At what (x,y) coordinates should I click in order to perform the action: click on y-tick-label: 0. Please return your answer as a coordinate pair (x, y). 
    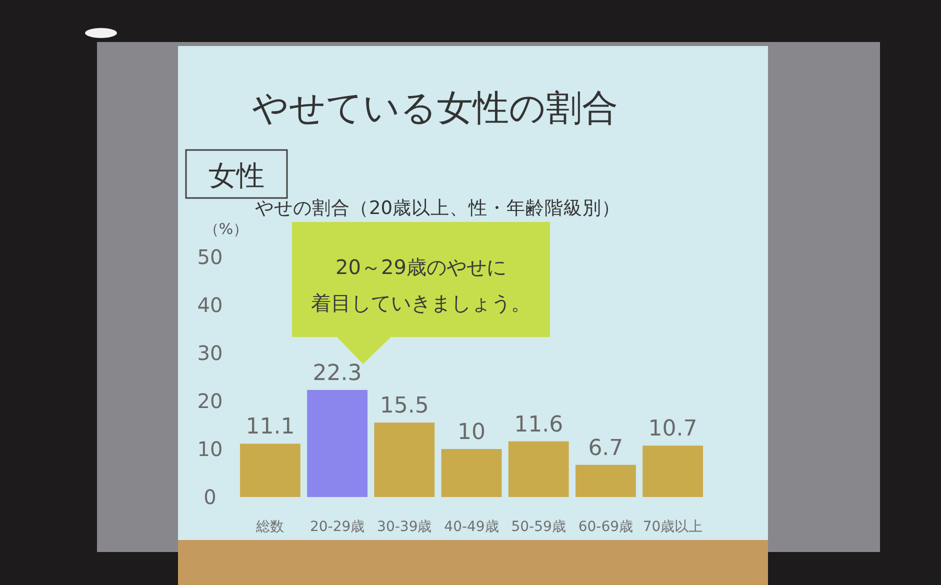
    Looking at the image, I should click on (210, 497).